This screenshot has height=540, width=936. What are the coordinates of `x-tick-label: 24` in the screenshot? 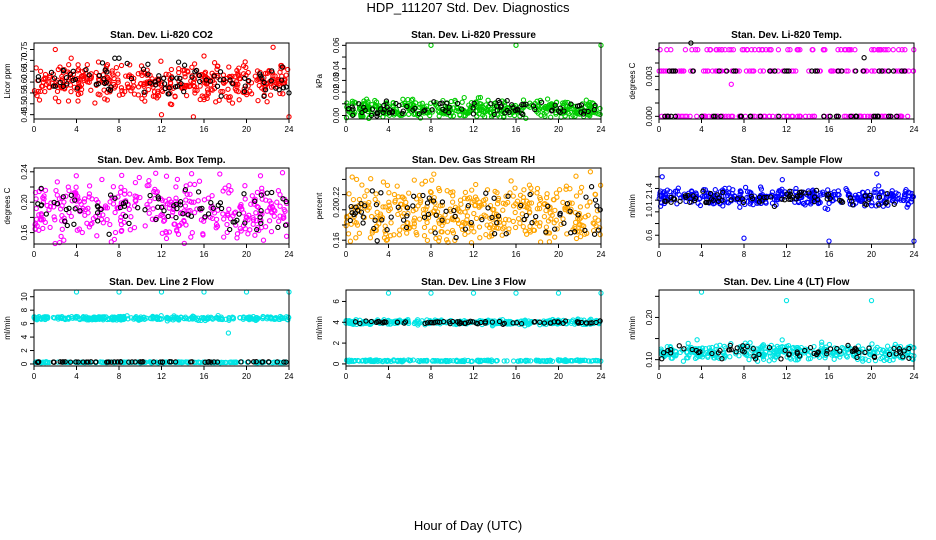 It's located at (914, 129).